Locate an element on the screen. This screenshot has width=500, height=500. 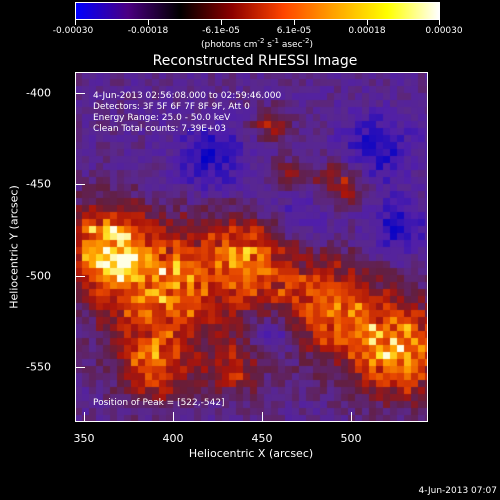
units-part: ) is located at coordinates (311, 45).